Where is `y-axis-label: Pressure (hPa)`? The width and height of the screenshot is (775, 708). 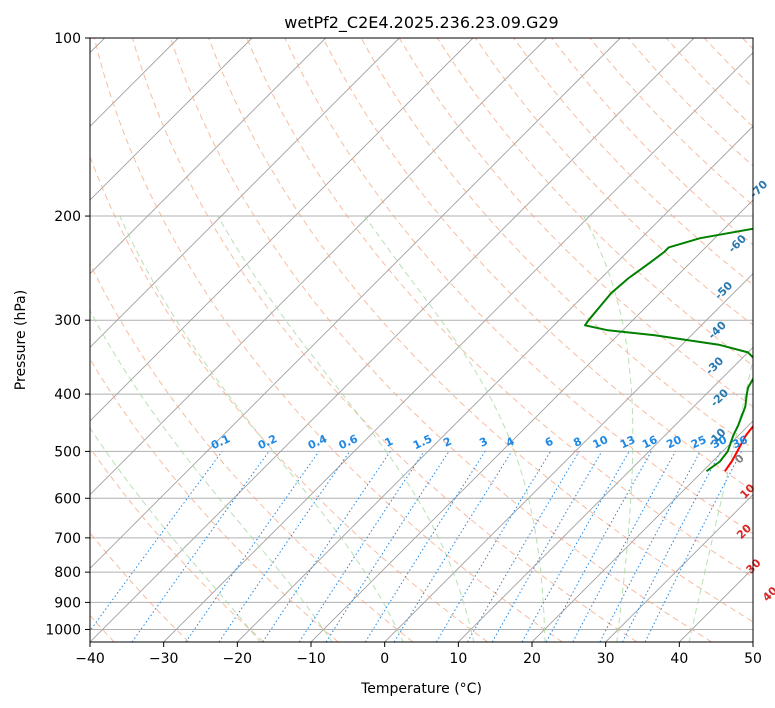
y-axis-label: Pressure (hPa) is located at coordinates (21, 340).